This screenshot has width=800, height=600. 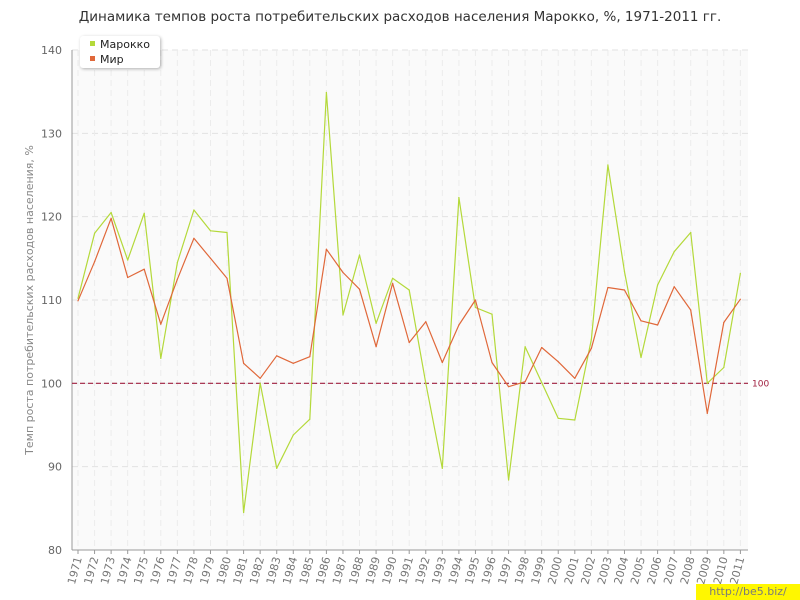 What do you see at coordinates (125, 44) in the screenshot?
I see `legend-label-morocco: Марокко` at bounding box center [125, 44].